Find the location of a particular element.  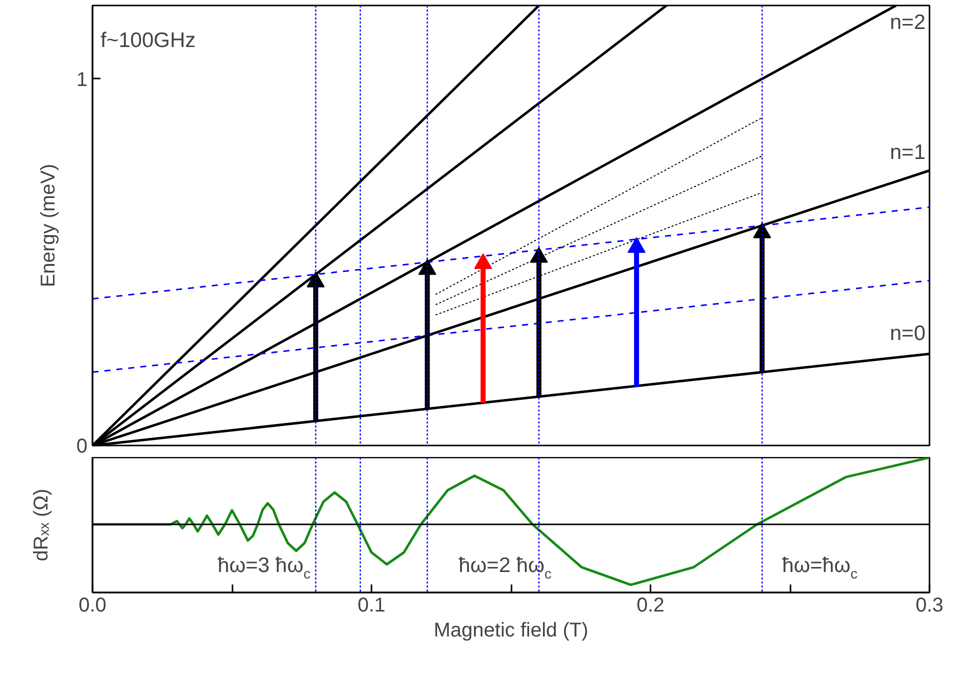

annotation: f~100GHz is located at coordinates (148, 40).